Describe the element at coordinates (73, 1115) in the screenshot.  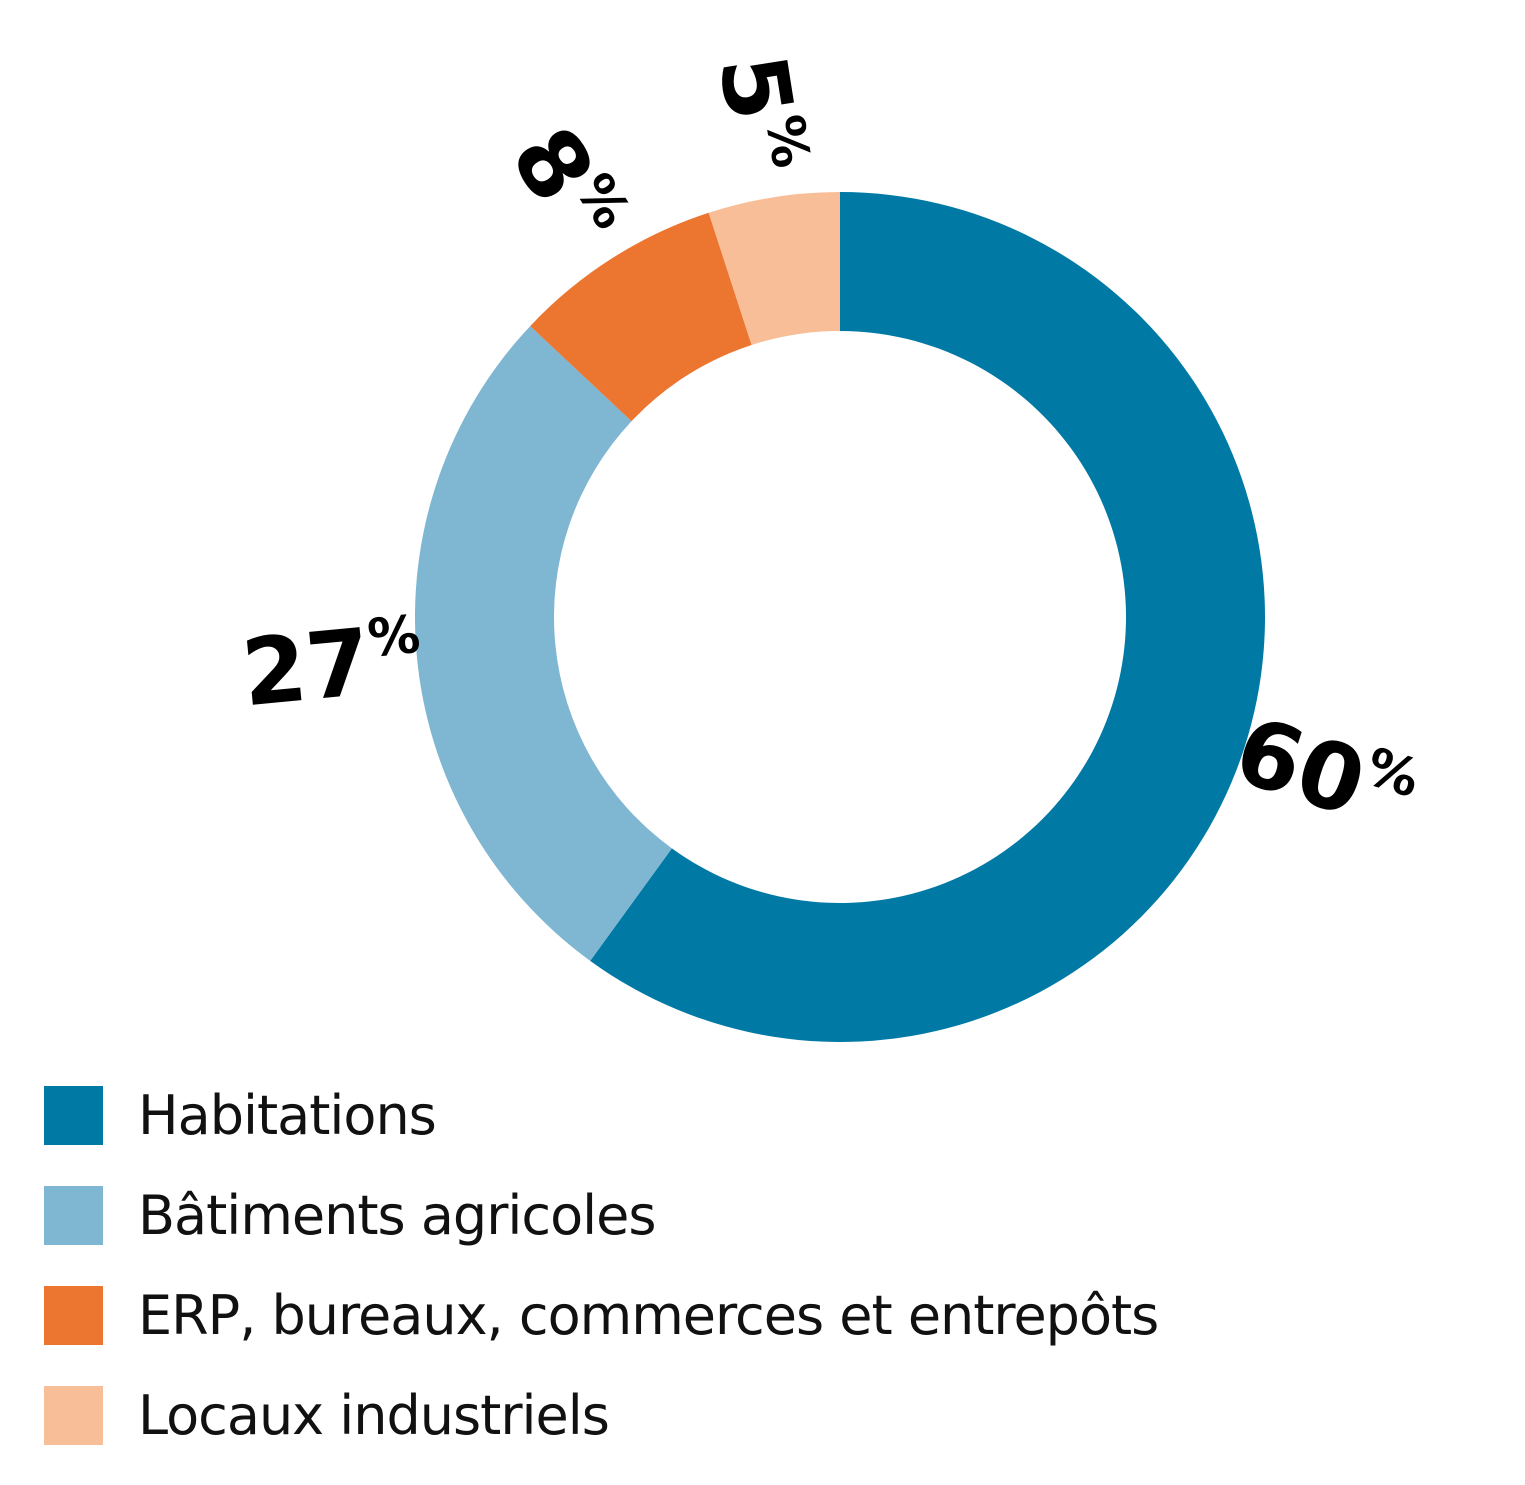
I see `legend-swatch-habitations` at that location.